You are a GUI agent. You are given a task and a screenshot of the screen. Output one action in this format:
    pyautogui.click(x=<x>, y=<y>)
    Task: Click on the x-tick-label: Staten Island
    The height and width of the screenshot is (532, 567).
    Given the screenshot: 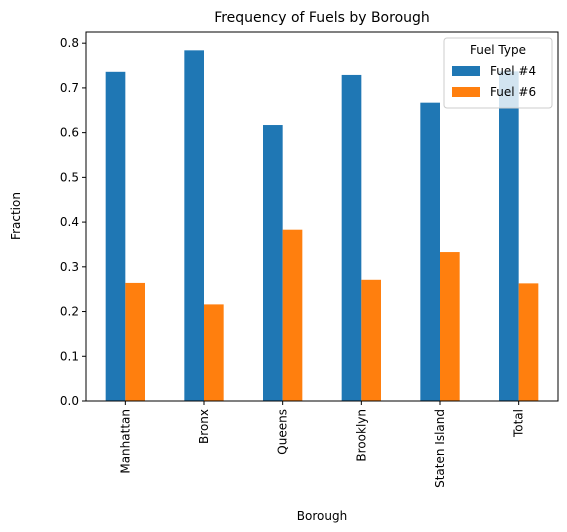 What is the action you would take?
    pyautogui.click(x=440, y=448)
    